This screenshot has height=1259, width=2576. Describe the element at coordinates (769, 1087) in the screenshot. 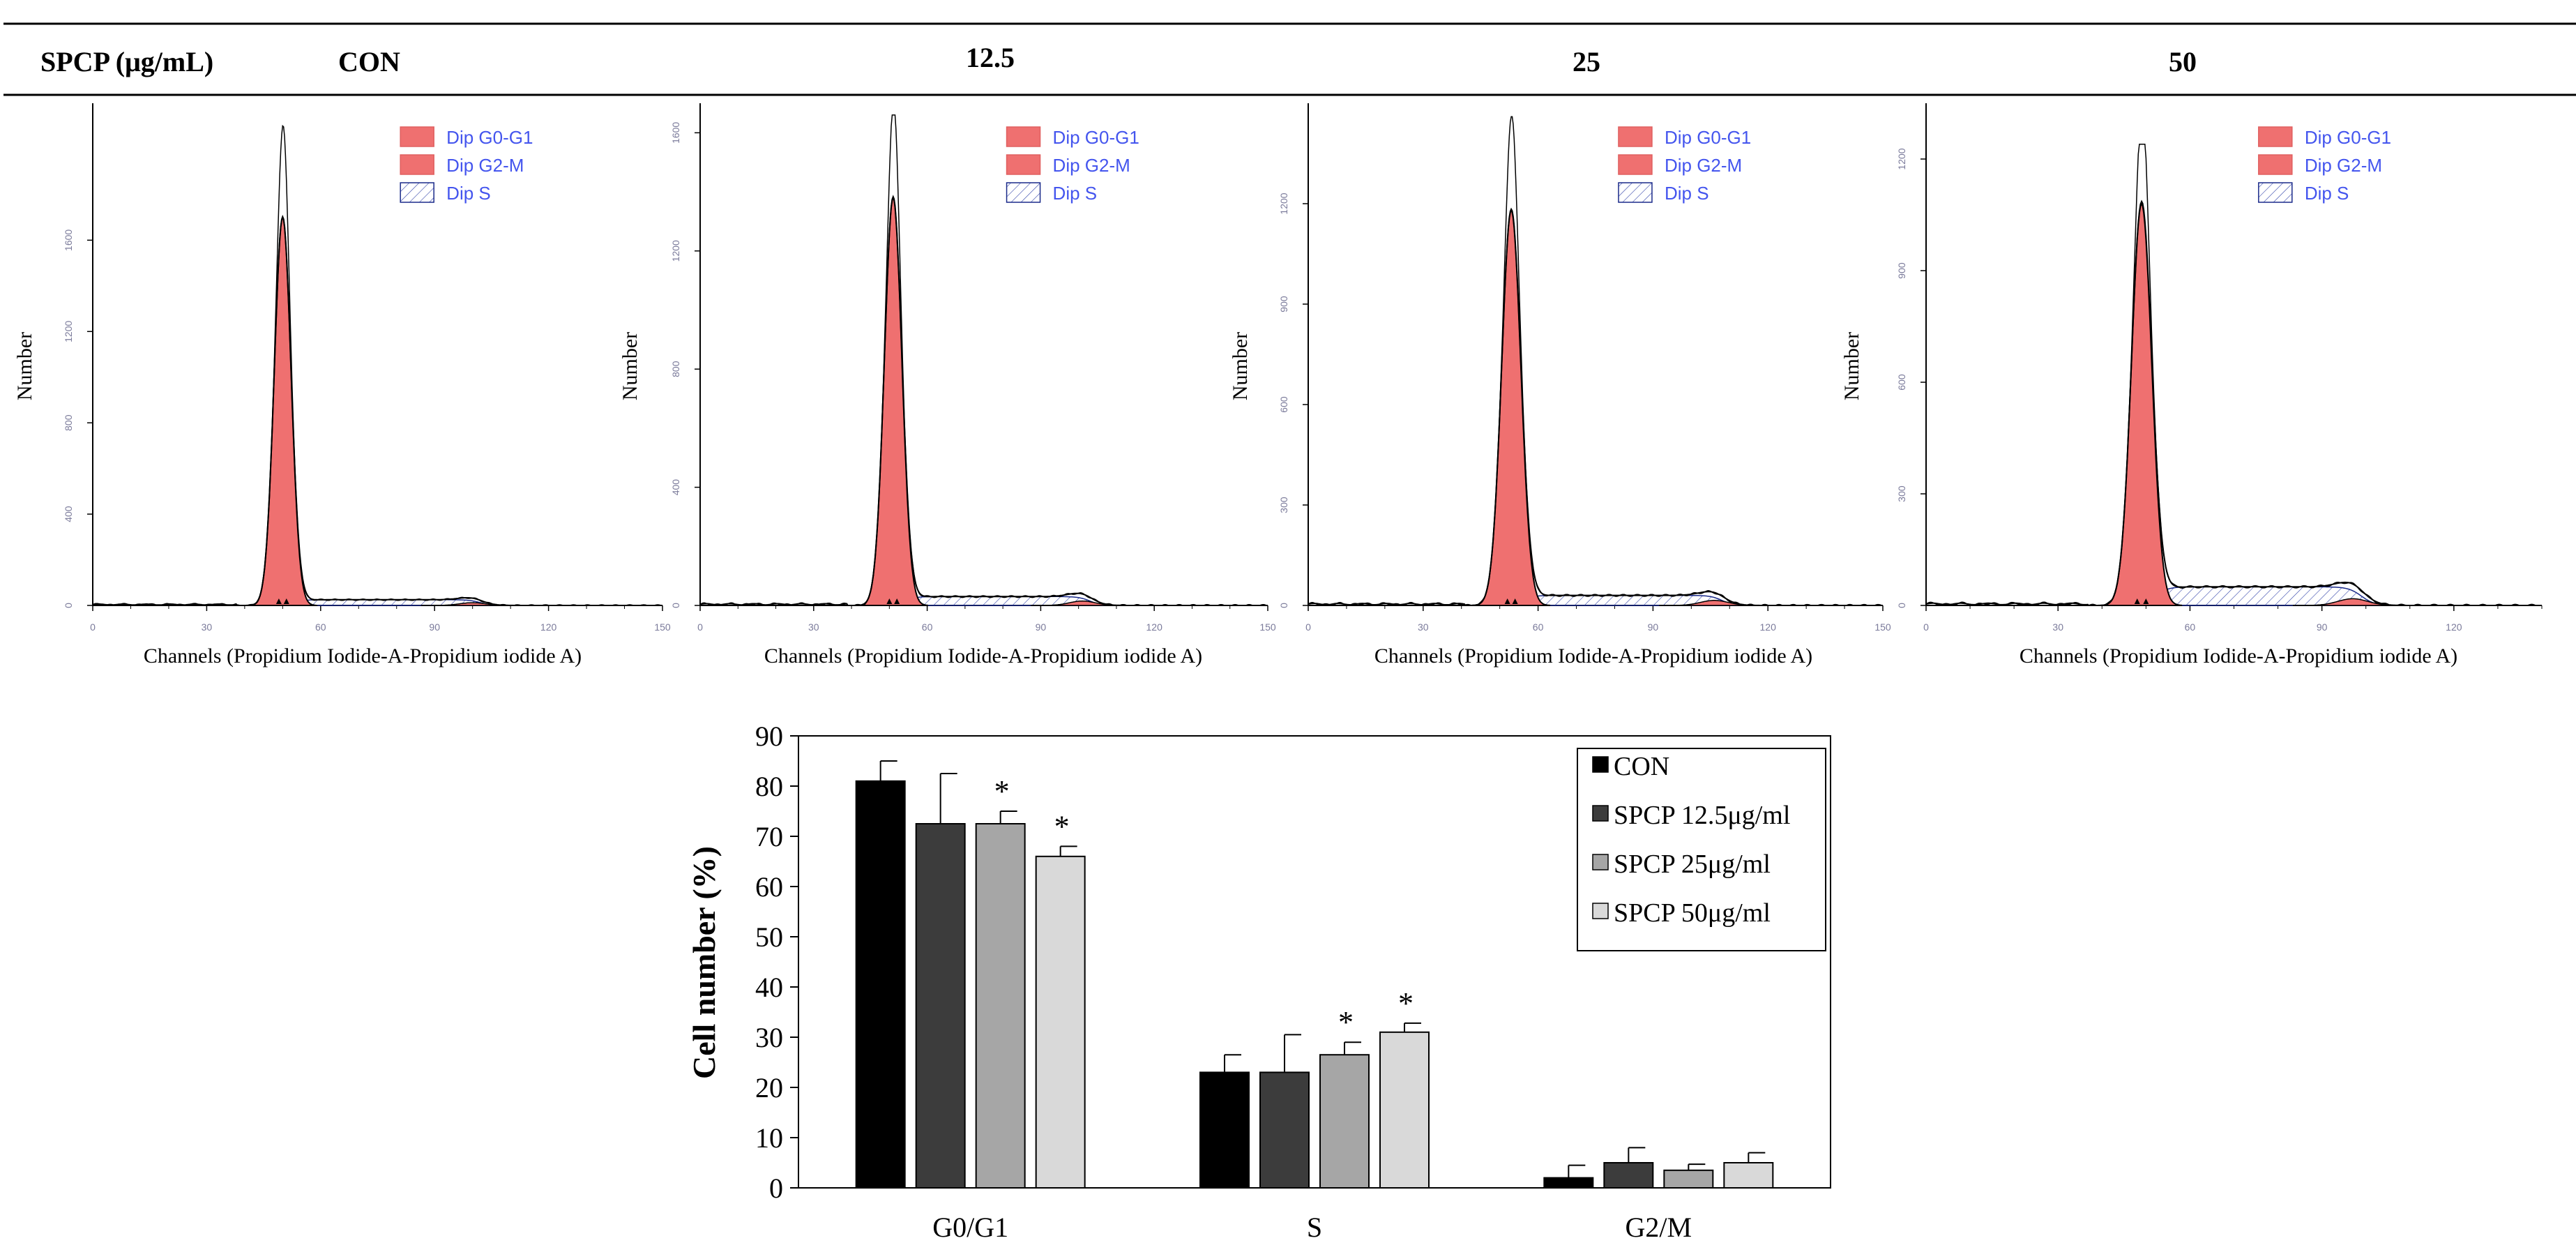

I see `y-tick-label: 20` at that location.